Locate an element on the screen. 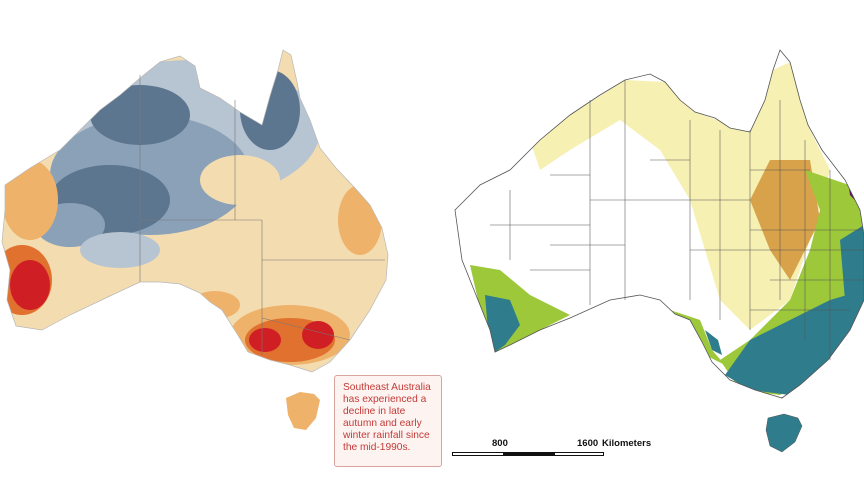 The width and height of the screenshot is (864, 487). scale-label-1600: 1600 is located at coordinates (588, 443).